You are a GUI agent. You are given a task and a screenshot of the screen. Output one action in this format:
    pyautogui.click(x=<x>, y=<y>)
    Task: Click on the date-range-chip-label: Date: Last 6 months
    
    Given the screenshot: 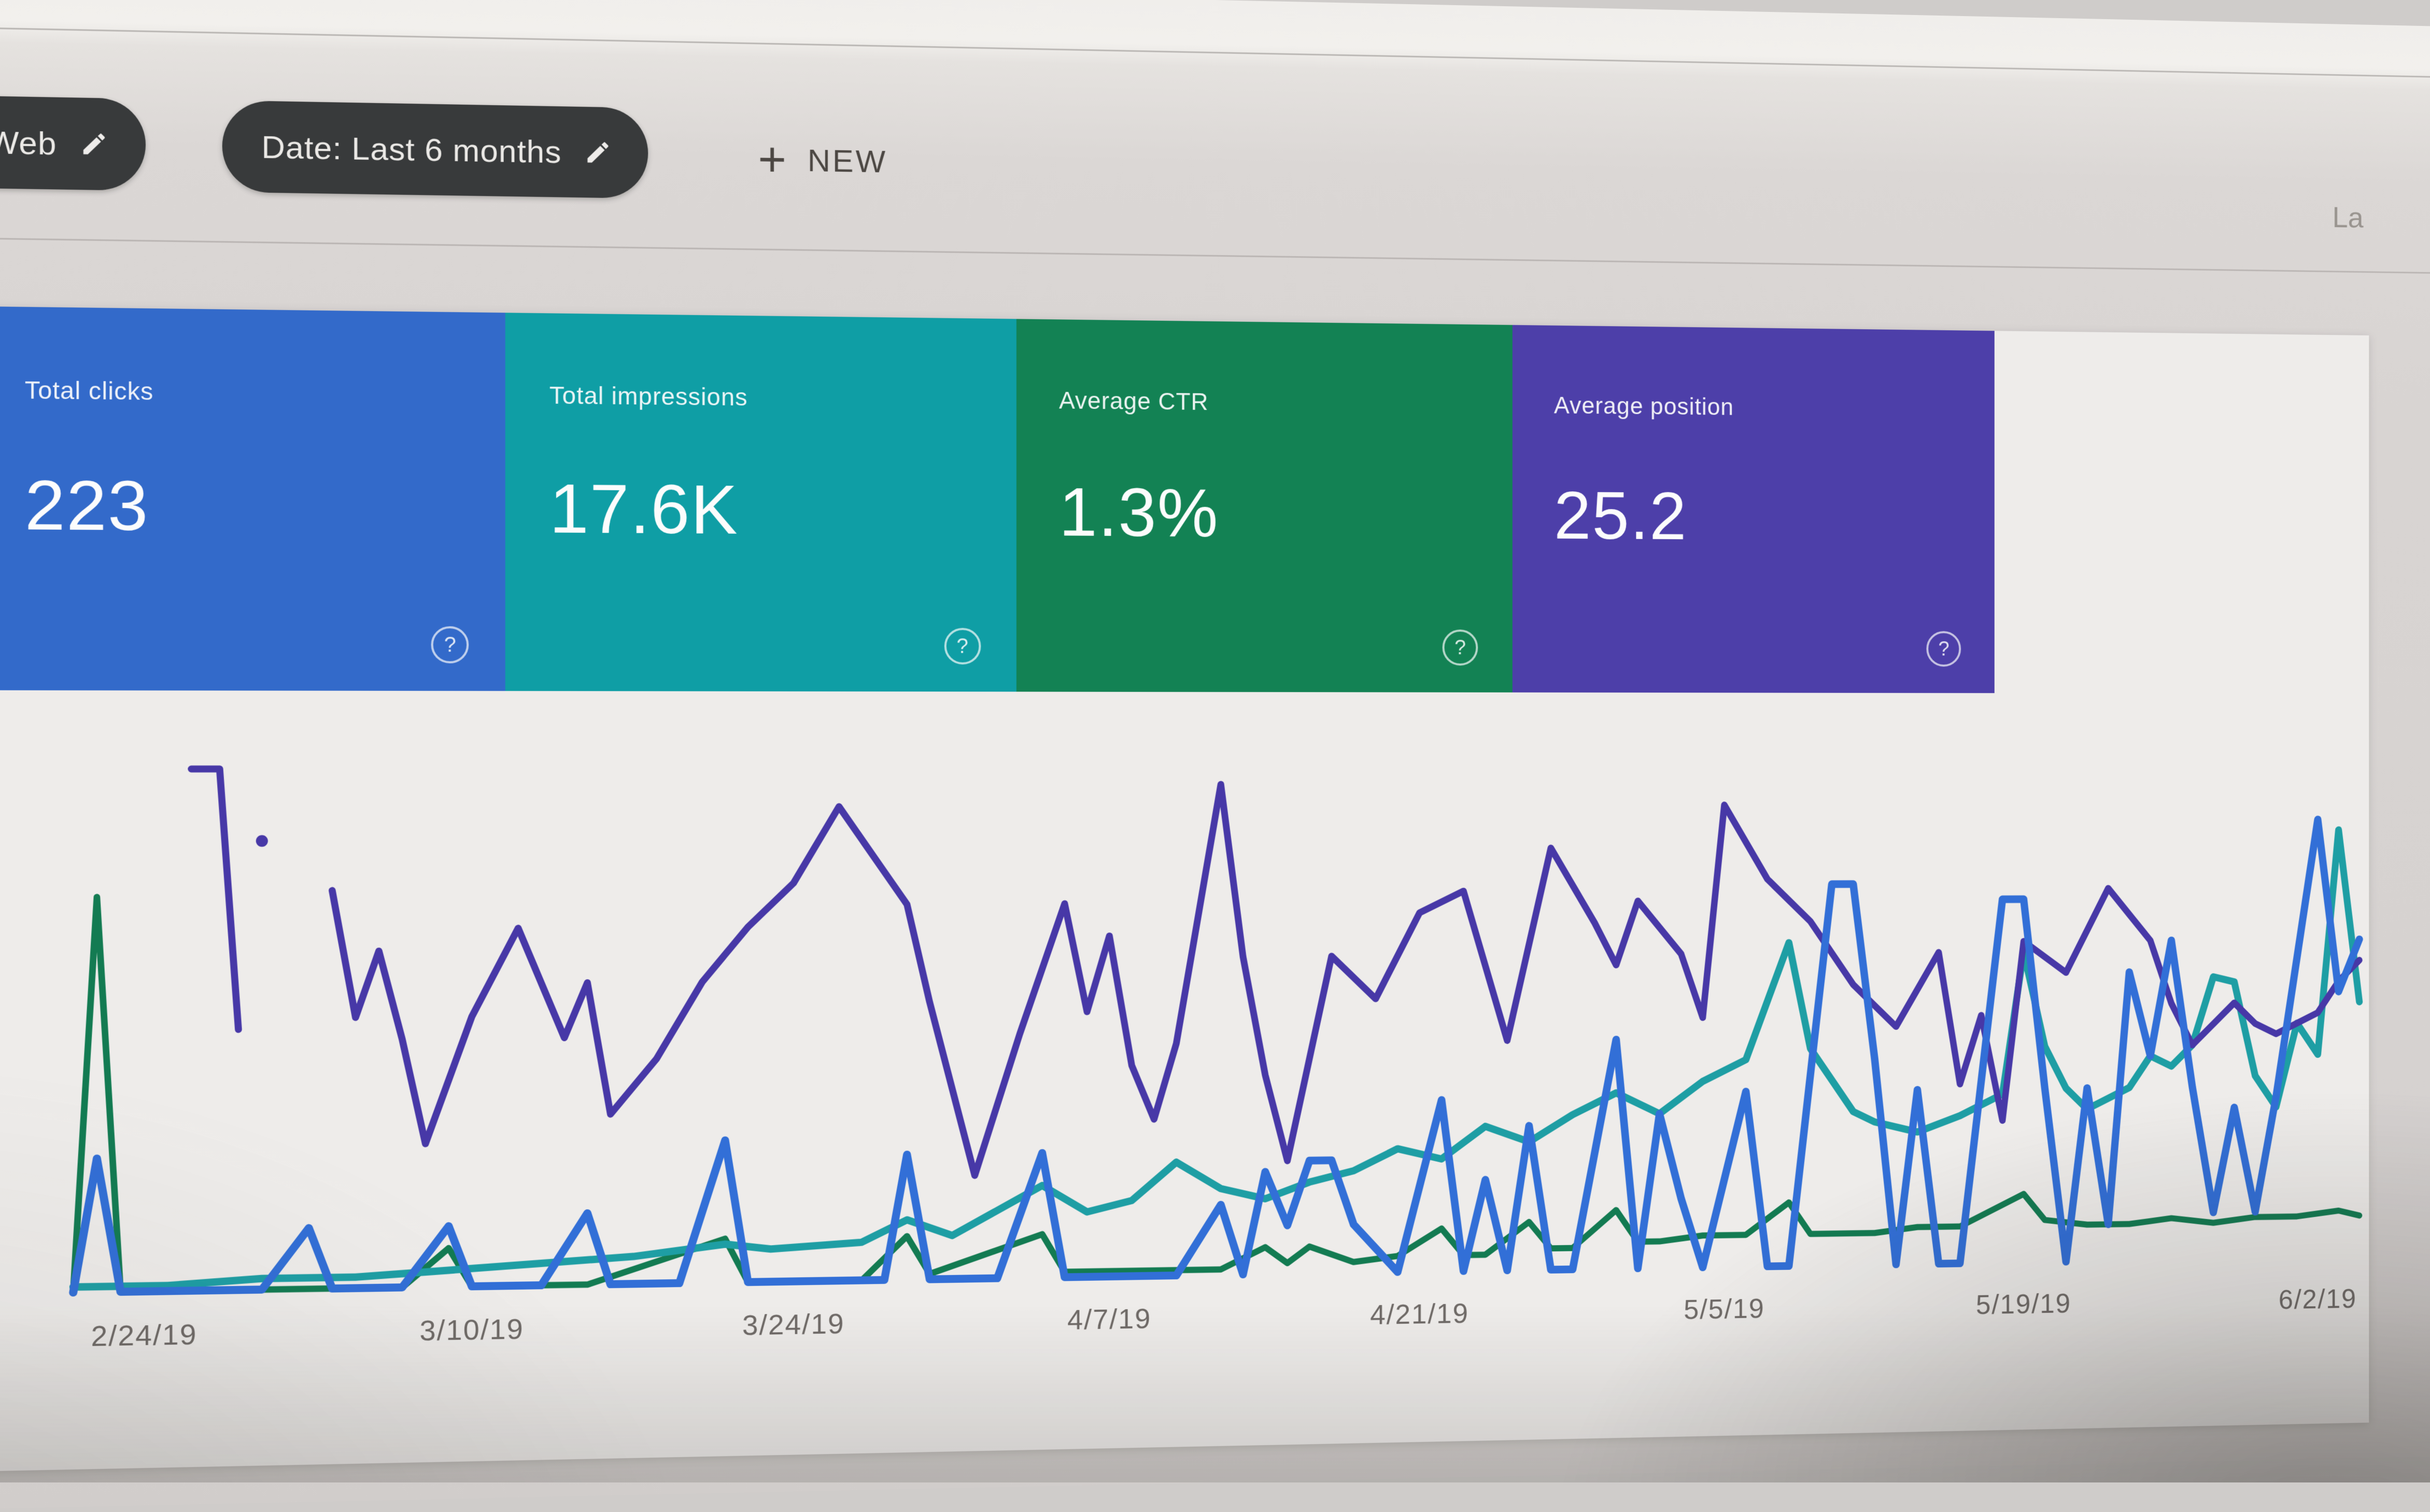 What is the action you would take?
    pyautogui.click(x=411, y=149)
    